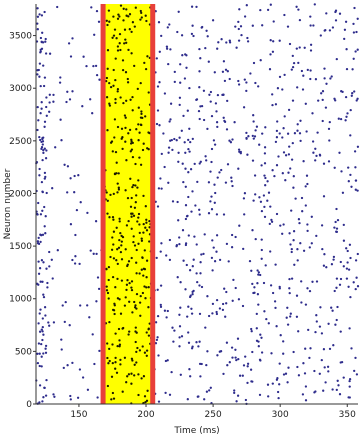 The image size is (364, 439). What do you see at coordinates (20, 89) in the screenshot?
I see `y-tick-label: 3000` at bounding box center [20, 89].